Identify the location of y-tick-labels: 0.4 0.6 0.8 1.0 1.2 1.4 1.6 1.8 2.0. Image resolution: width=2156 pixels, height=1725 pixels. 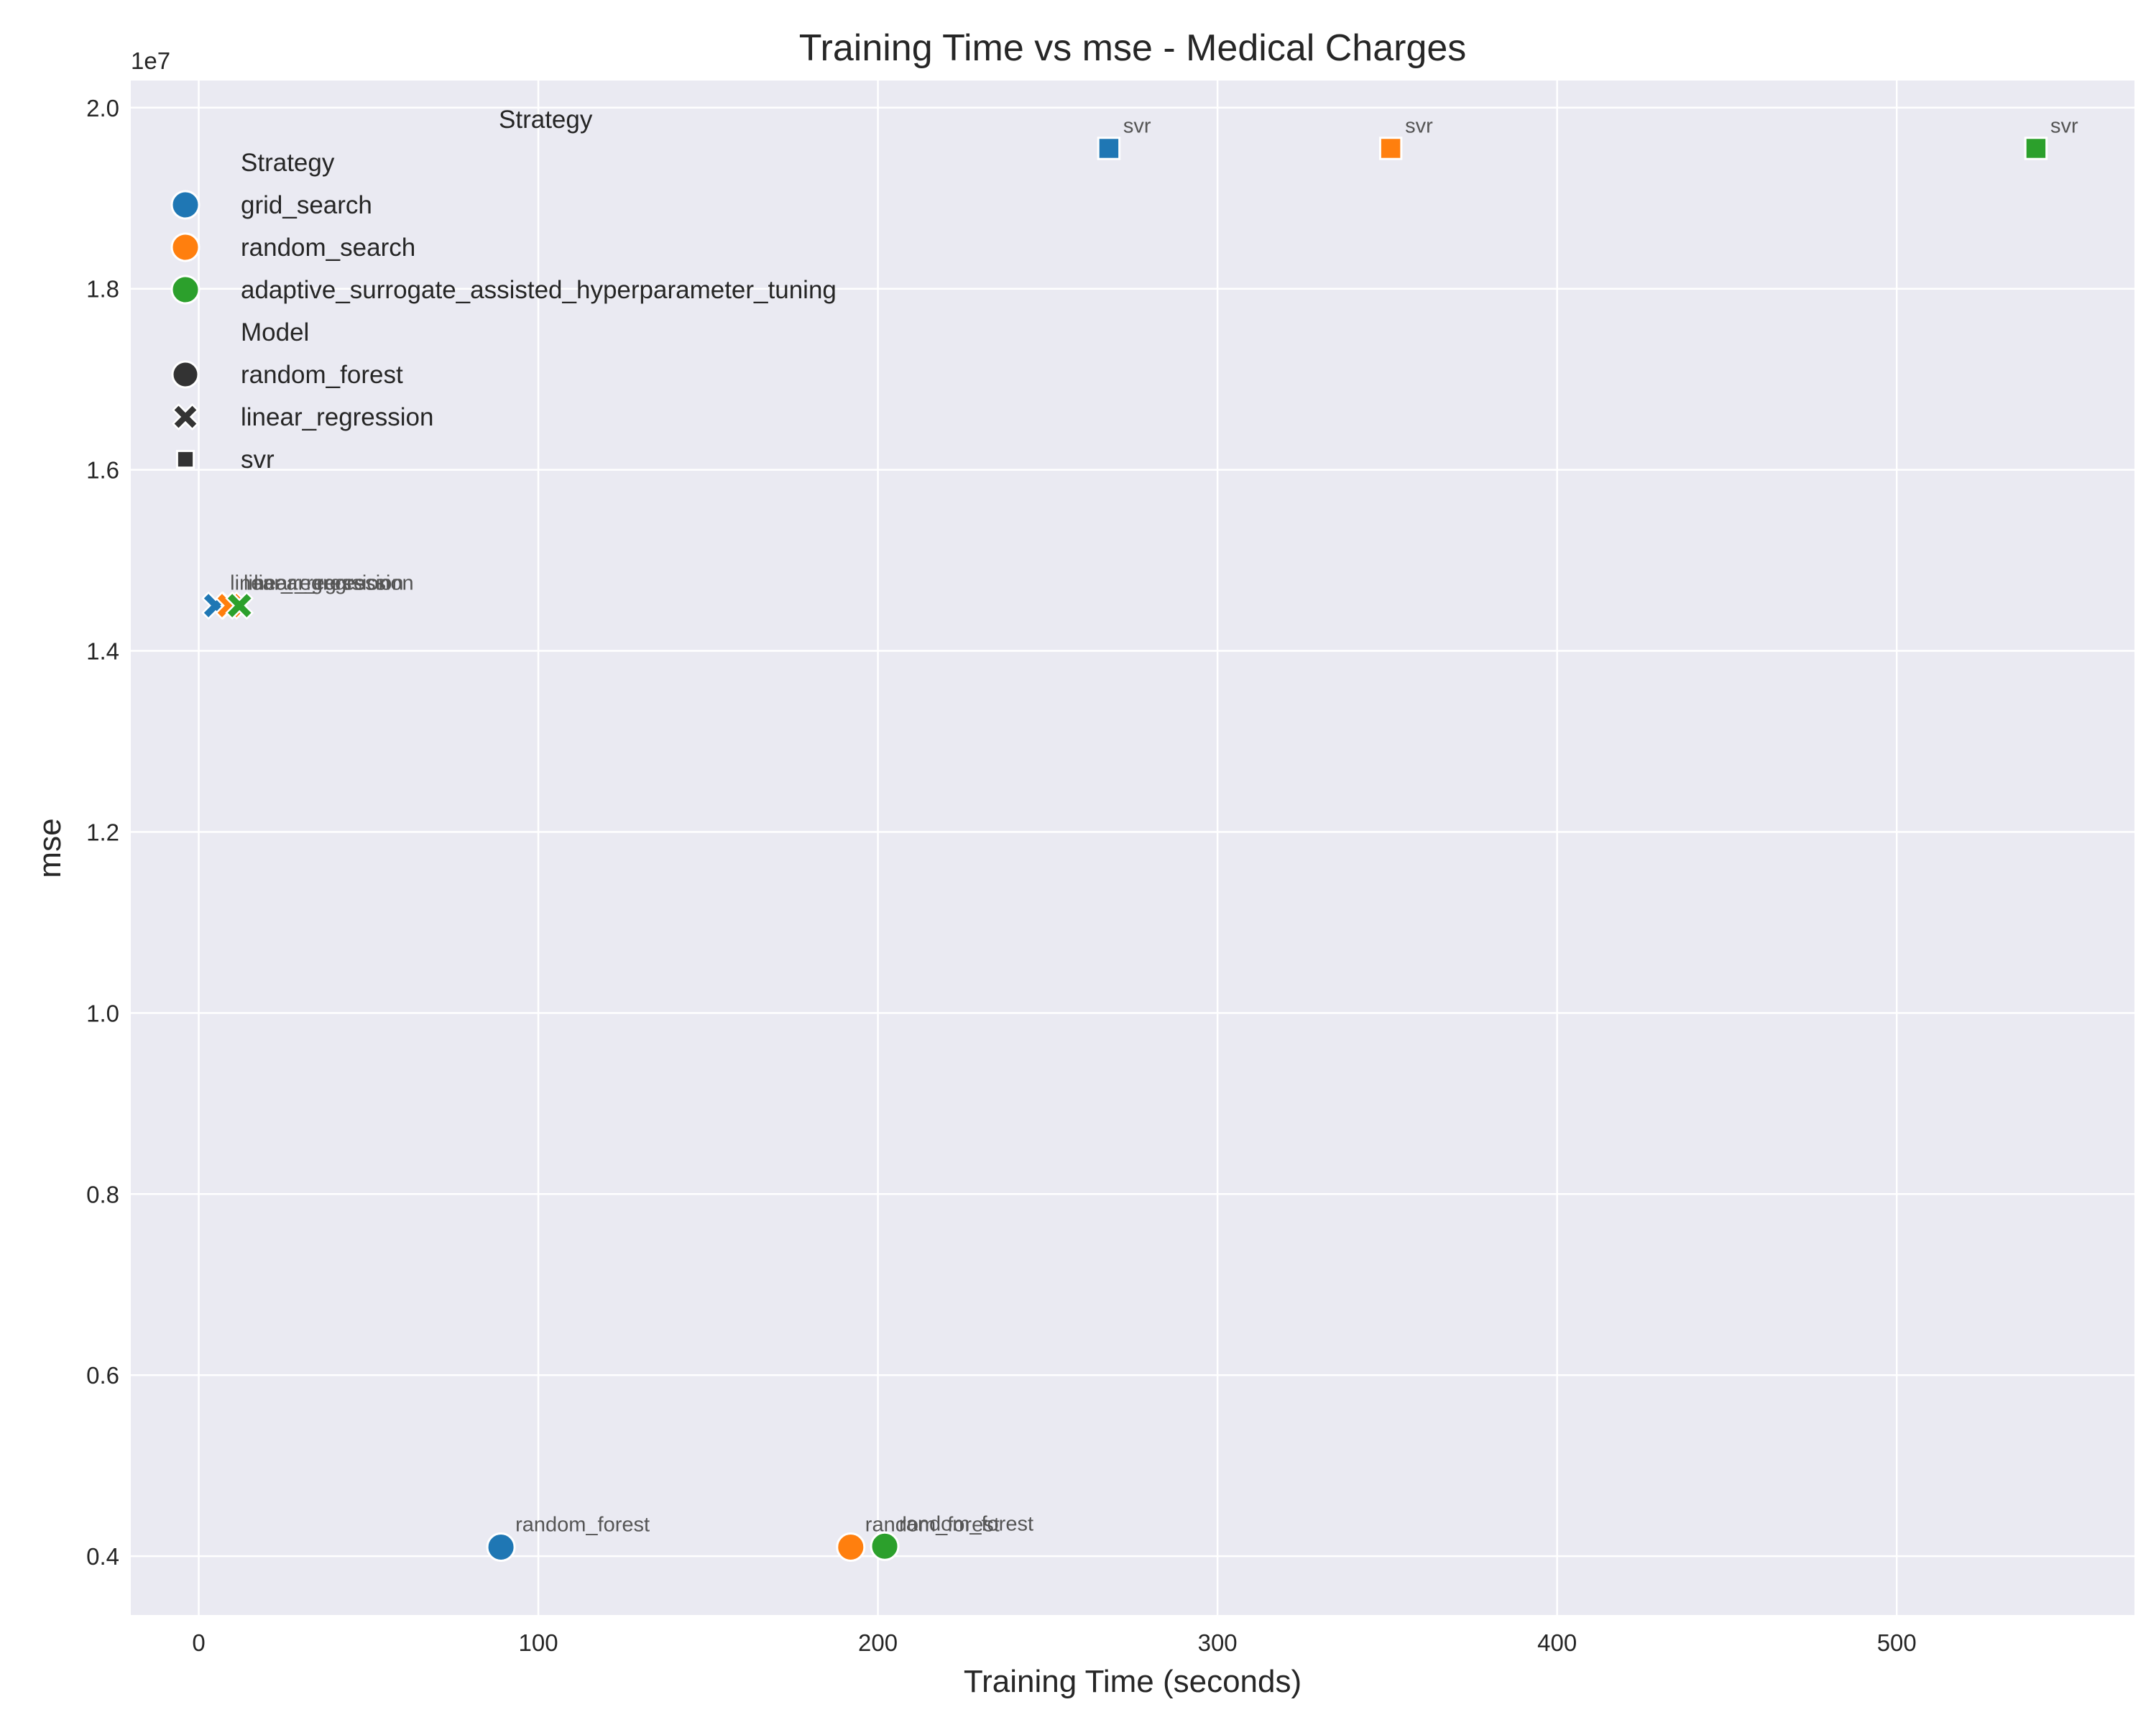
(103, 832).